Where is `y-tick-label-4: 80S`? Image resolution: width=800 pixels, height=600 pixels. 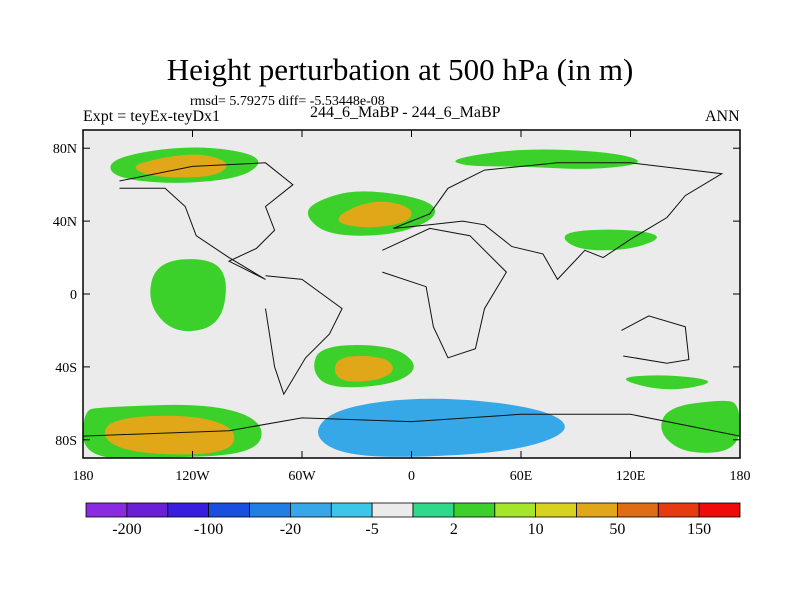
y-tick-label-4: 80S is located at coordinates (66, 441).